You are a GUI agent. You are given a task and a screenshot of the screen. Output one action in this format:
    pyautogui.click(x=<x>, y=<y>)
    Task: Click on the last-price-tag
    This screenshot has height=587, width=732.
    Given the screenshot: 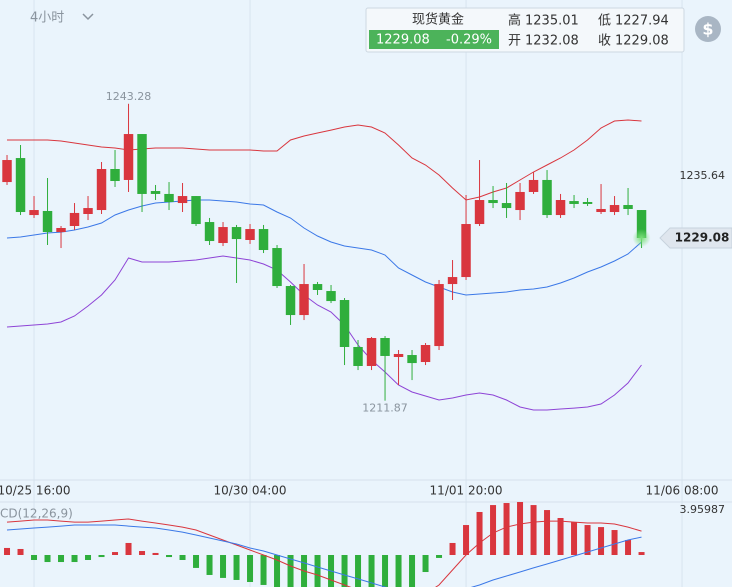 What is the action you would take?
    pyautogui.click(x=695, y=238)
    